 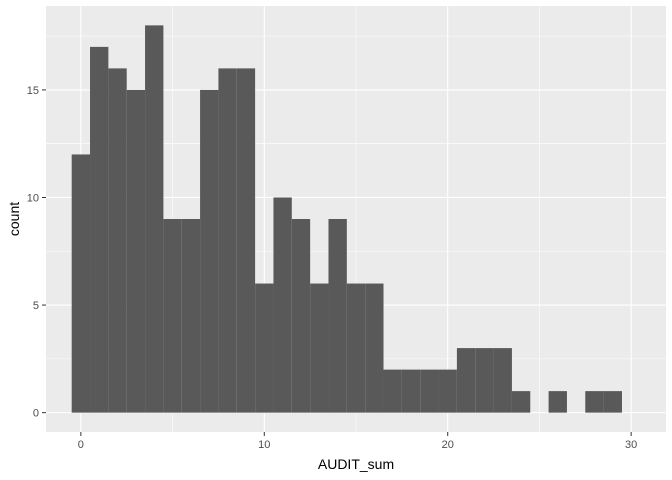 I want to click on x-axis: 0 10 20 30, so click(x=357, y=441).